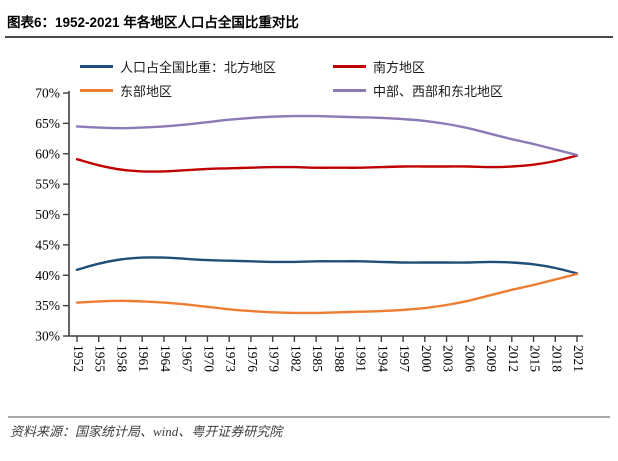 Image resolution: width=618 pixels, height=461 pixels. What do you see at coordinates (252, 358) in the screenshot?
I see `x-tick-label: 1976` at bounding box center [252, 358].